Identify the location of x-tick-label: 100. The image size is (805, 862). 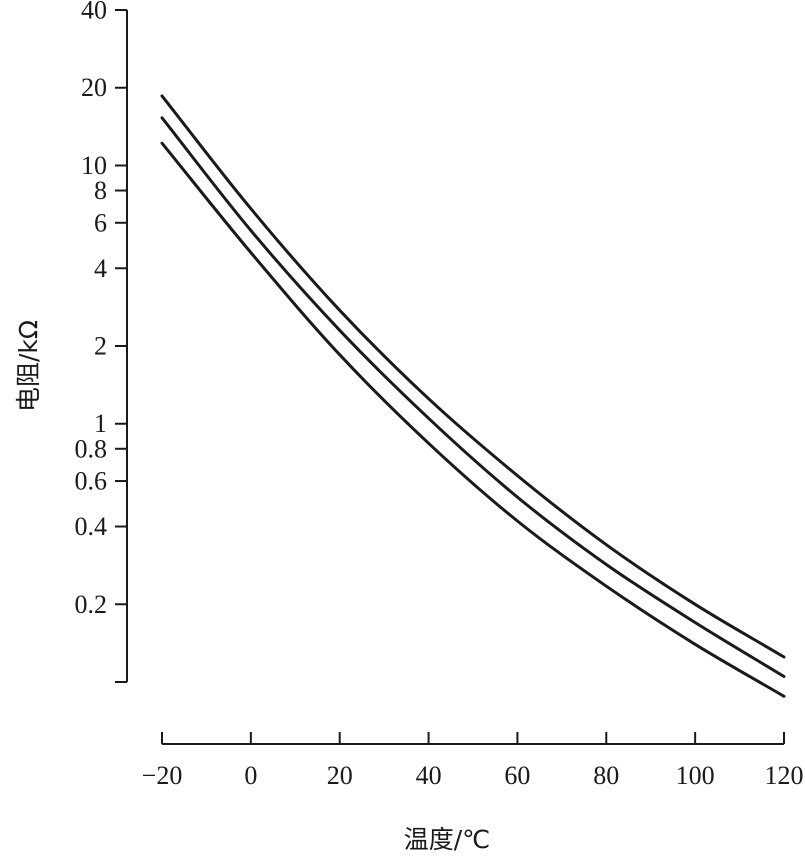
(695, 775).